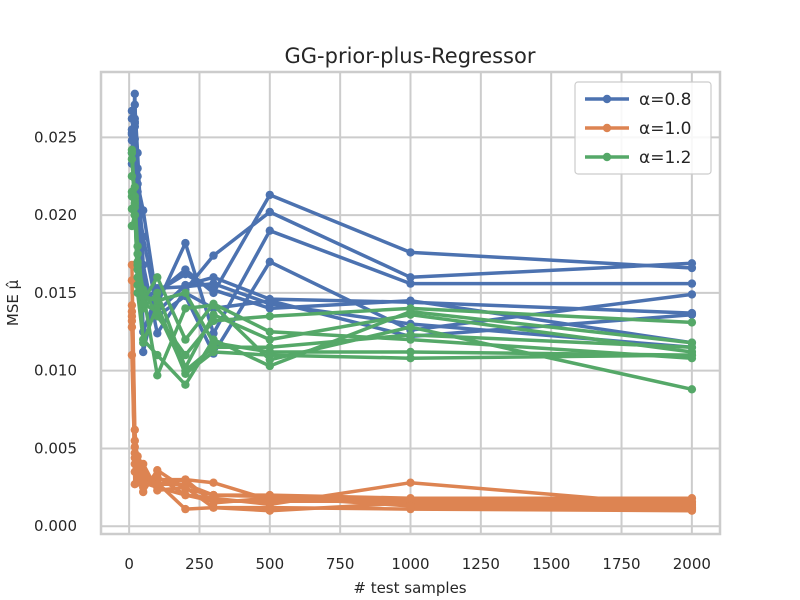 The height and width of the screenshot is (600, 800). I want to click on x-axis-ticks: 0 250 500 750 1000 1250 1500 1750 2000, so click(417, 564).